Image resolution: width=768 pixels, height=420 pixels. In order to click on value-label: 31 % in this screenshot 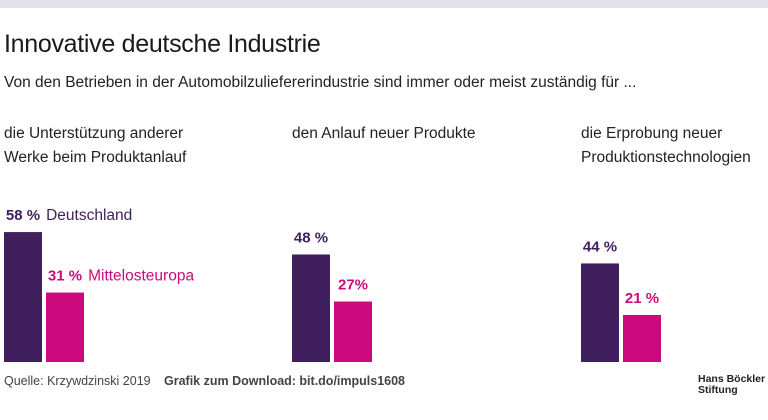, I will do `click(65, 276)`.